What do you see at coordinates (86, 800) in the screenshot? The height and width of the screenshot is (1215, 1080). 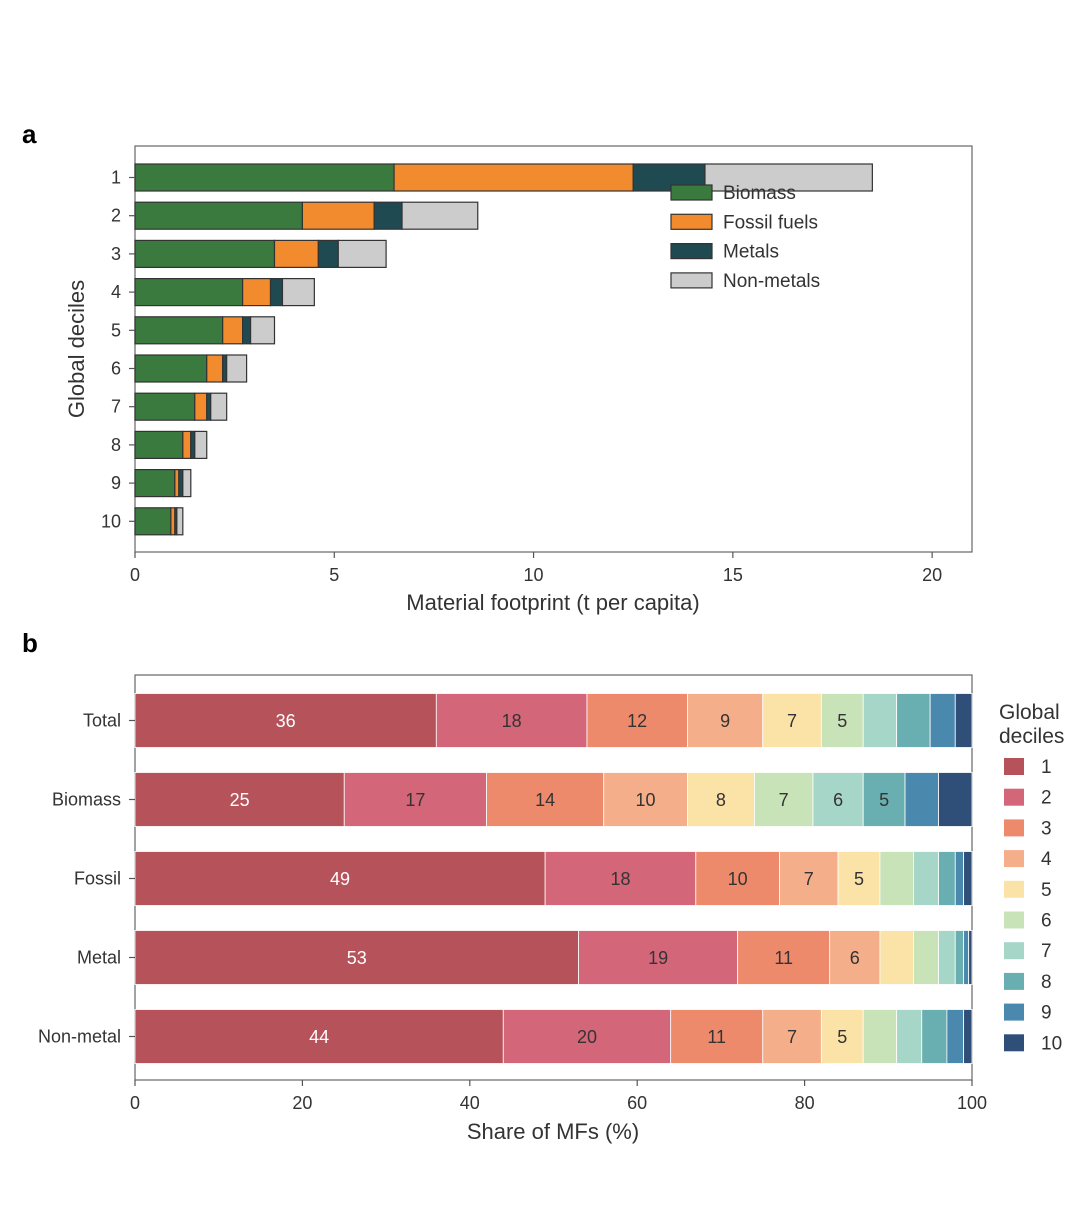 I see `y-tick-label-biomass: Biomass` at bounding box center [86, 800].